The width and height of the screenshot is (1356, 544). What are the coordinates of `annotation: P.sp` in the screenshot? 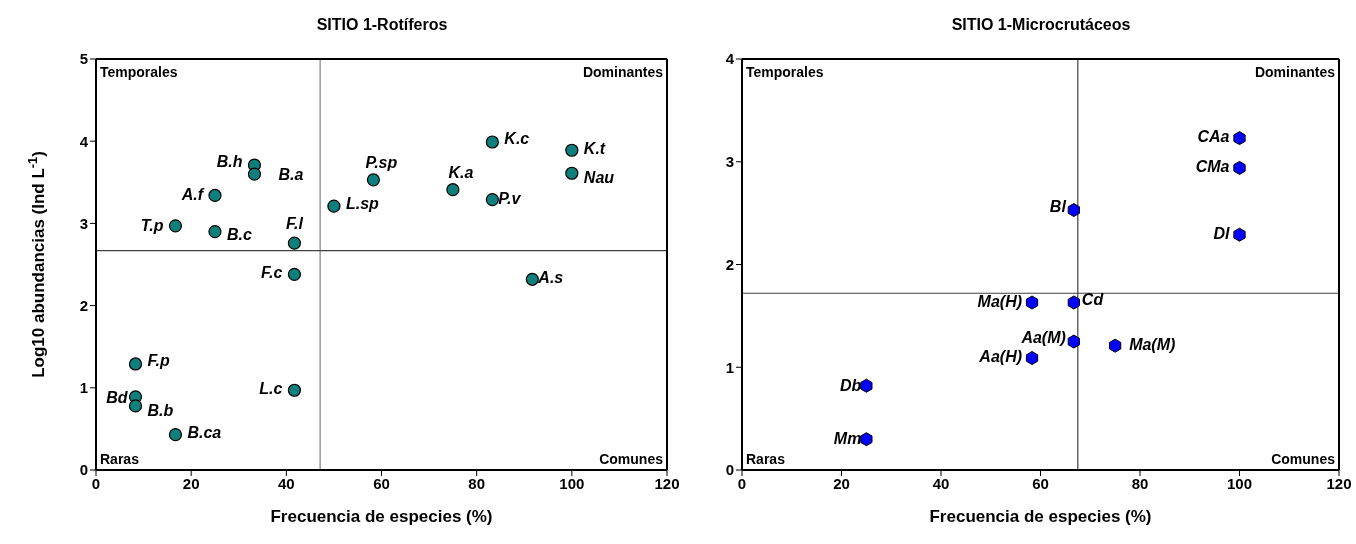 It's located at (381, 162).